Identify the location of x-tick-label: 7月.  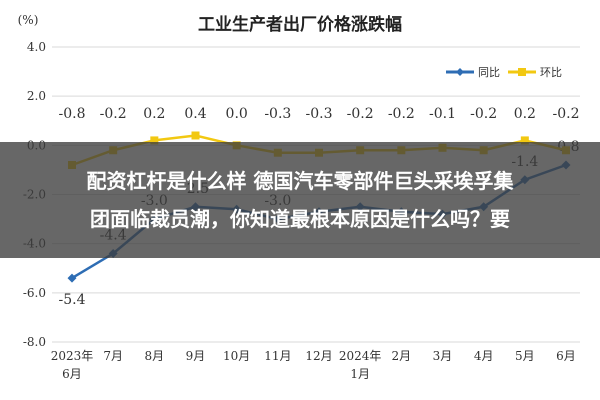
(113, 356).